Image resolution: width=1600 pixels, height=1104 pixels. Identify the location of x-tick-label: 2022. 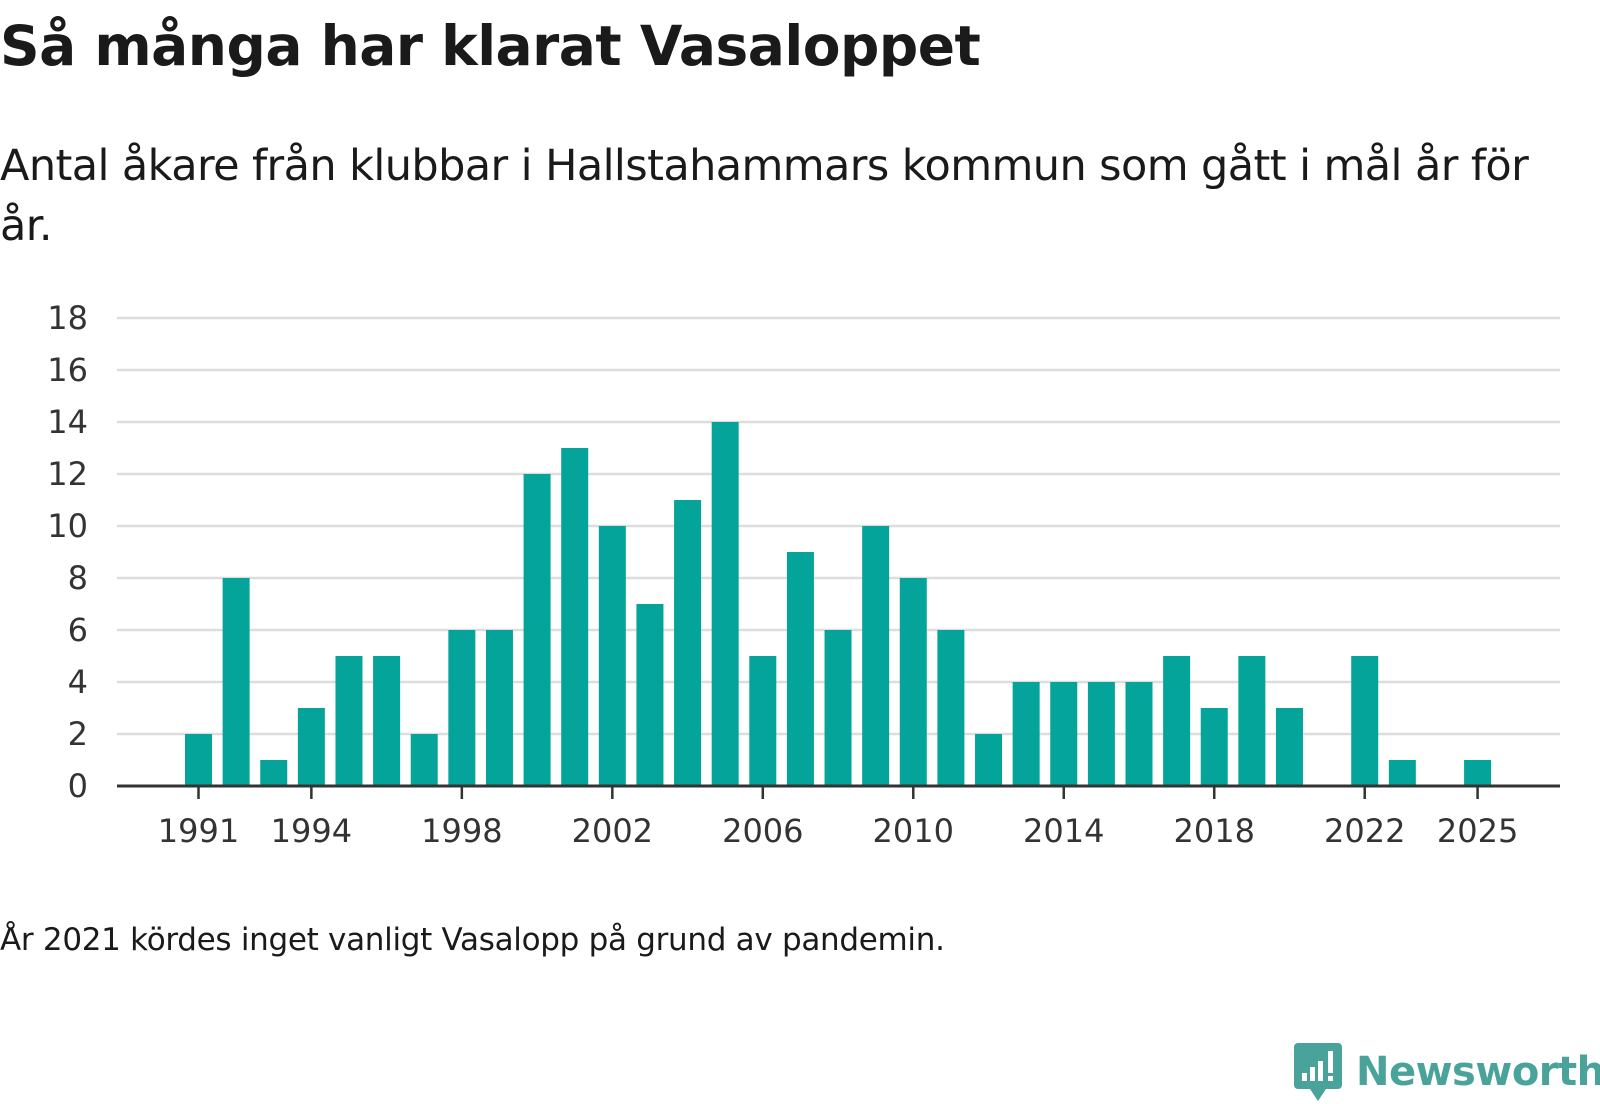
(1364, 831).